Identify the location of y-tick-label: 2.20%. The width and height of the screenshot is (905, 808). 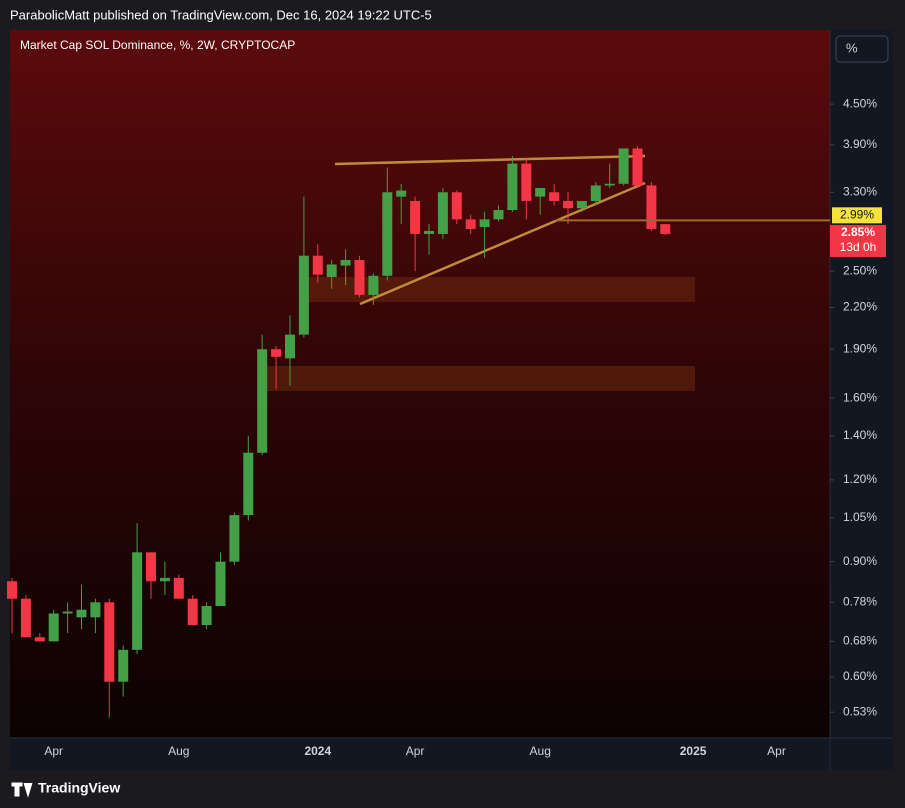
(860, 307).